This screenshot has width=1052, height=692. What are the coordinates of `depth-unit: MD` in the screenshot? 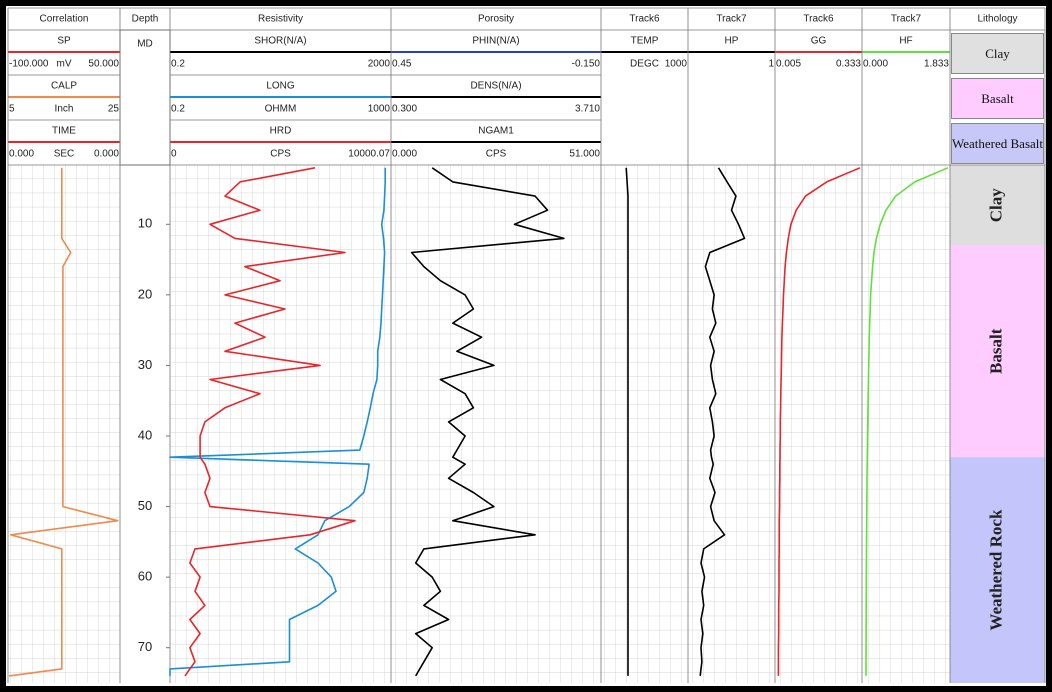 It's located at (145, 44).